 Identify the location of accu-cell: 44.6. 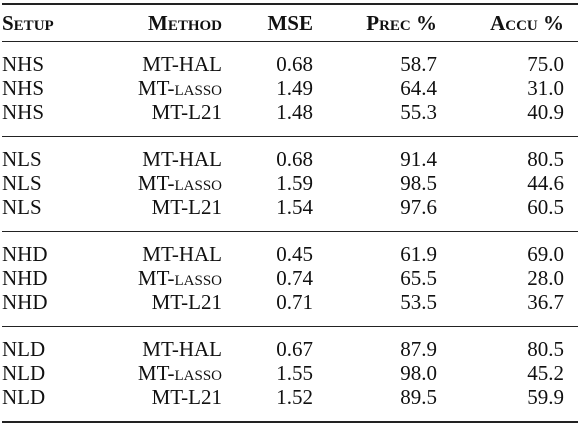
(545, 183).